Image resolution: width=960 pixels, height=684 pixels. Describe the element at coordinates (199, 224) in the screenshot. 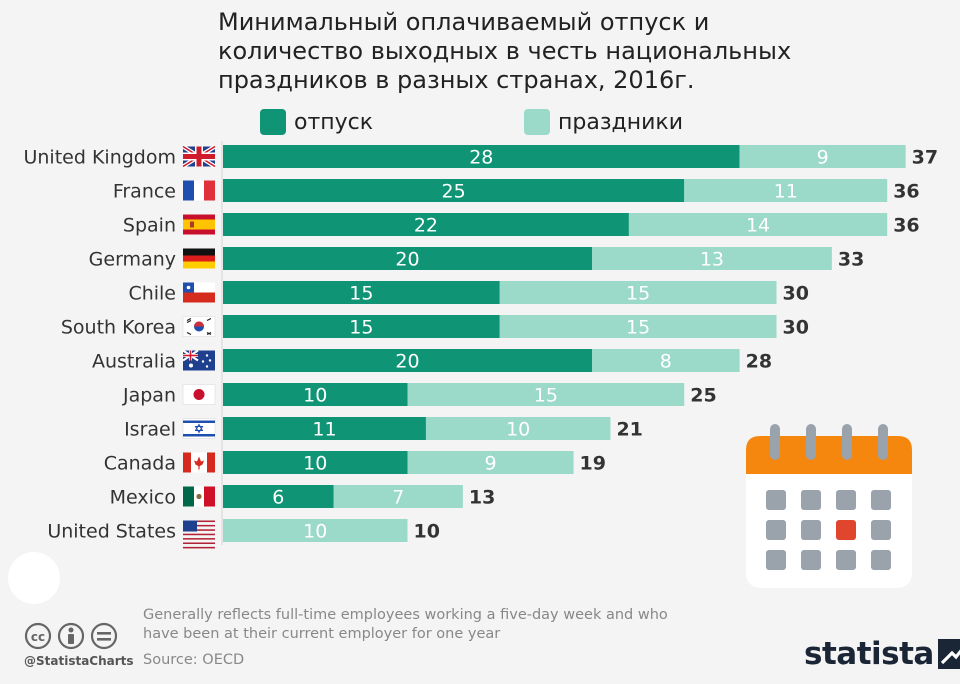

I see `spain-flag-icon` at that location.